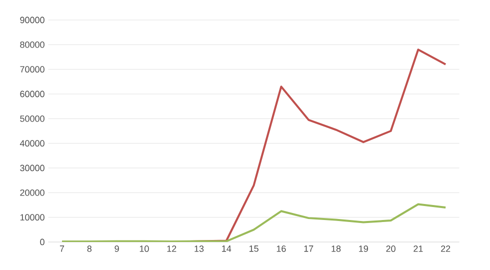 This screenshot has width=490, height=270. What do you see at coordinates (144, 249) in the screenshot?
I see `x-tick-label: 10` at bounding box center [144, 249].